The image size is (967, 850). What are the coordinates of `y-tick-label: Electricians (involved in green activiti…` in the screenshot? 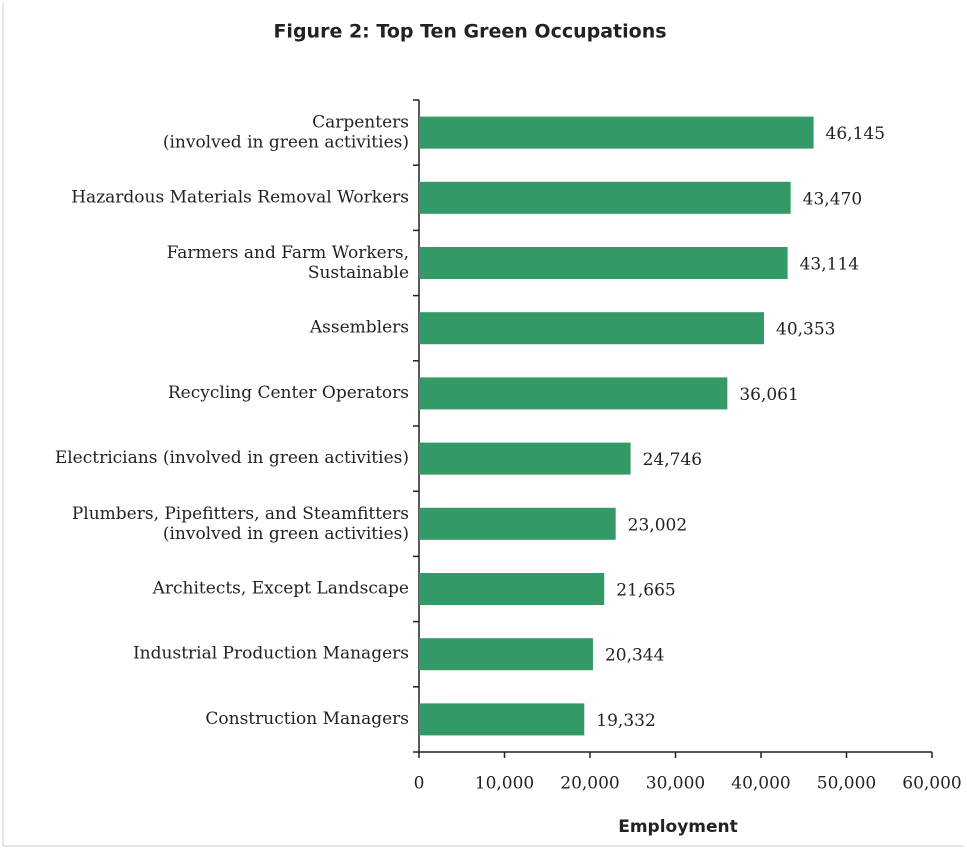 It's located at (232, 458).